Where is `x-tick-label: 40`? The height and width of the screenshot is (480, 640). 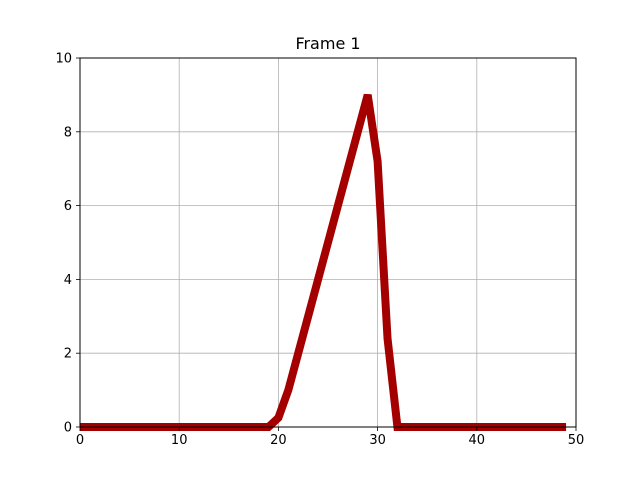 x-tick-label: 40 is located at coordinates (477, 440).